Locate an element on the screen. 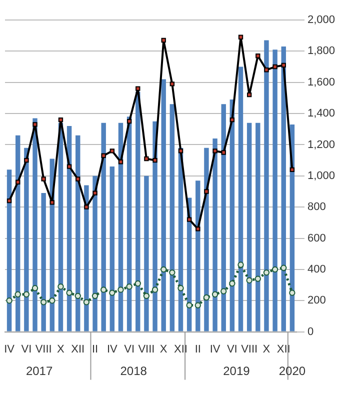 The height and width of the screenshot is (407, 342). y-tick-label: 1,600 is located at coordinates (321, 82).